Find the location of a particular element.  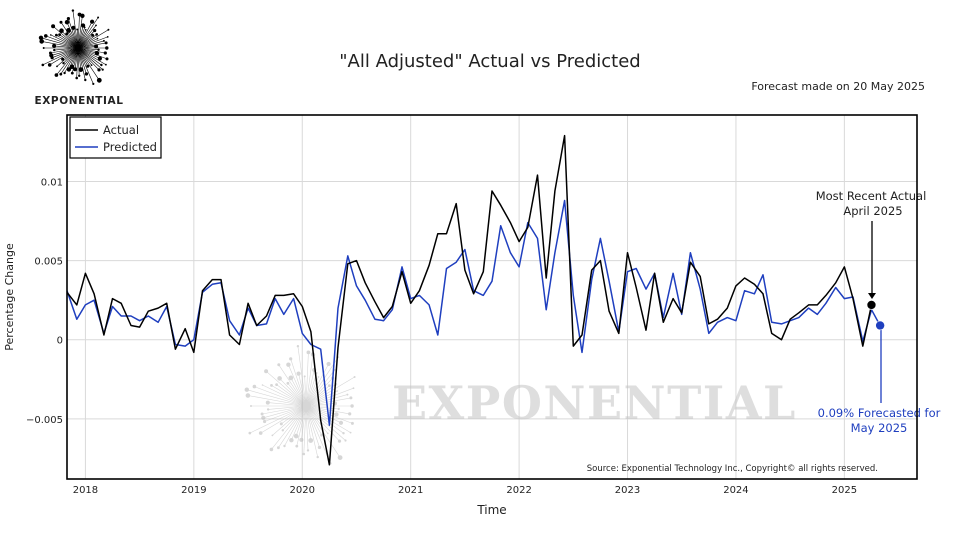

y-axis-ticks: −0.005 0 0.005 0.01 is located at coordinates (44, 301).